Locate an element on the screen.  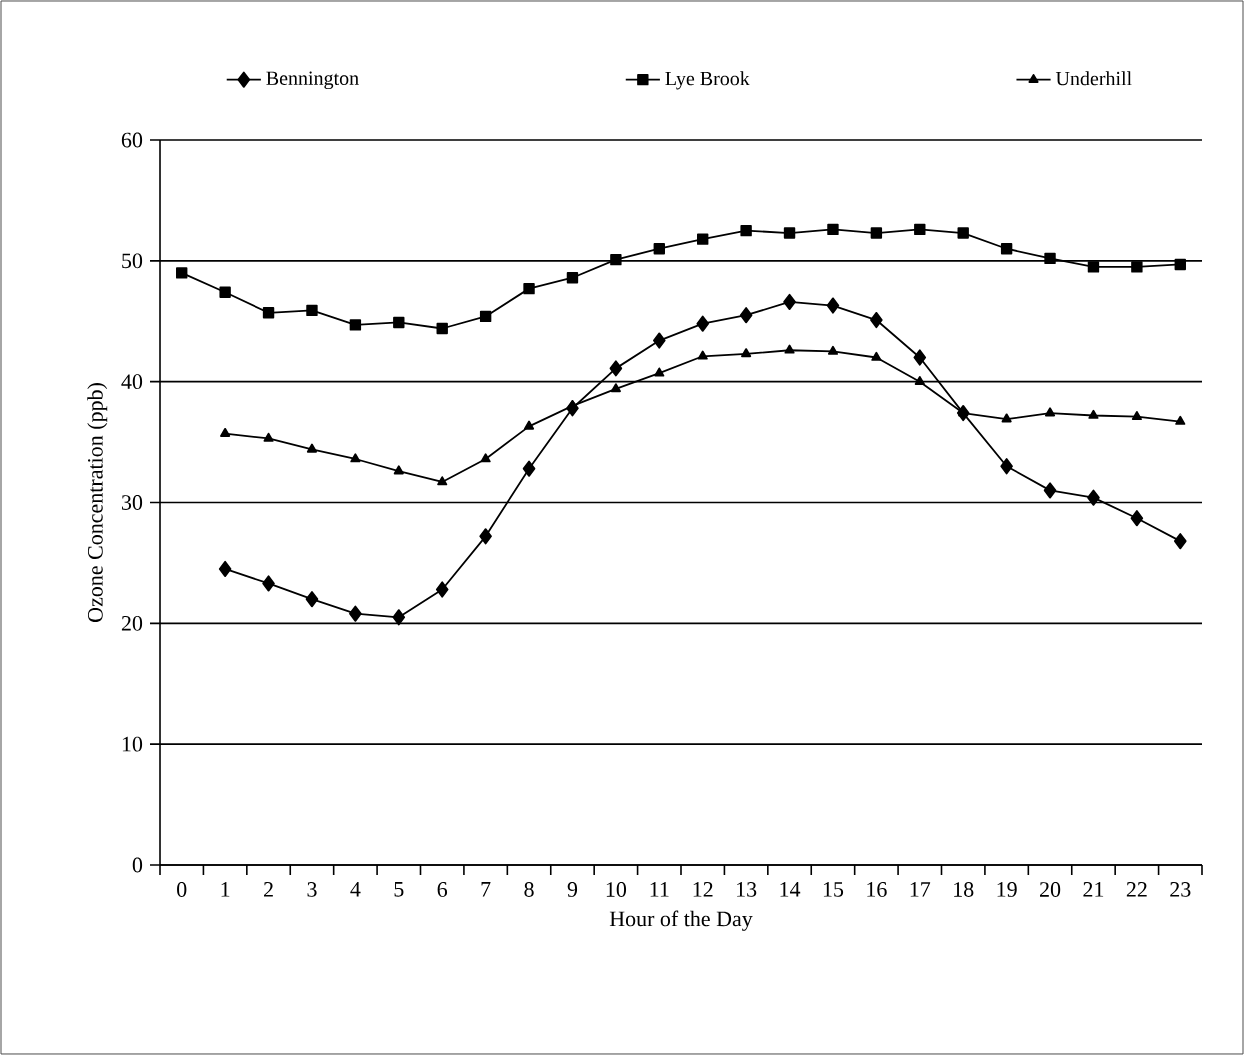
y-tick-label: 20 is located at coordinates (132, 623).